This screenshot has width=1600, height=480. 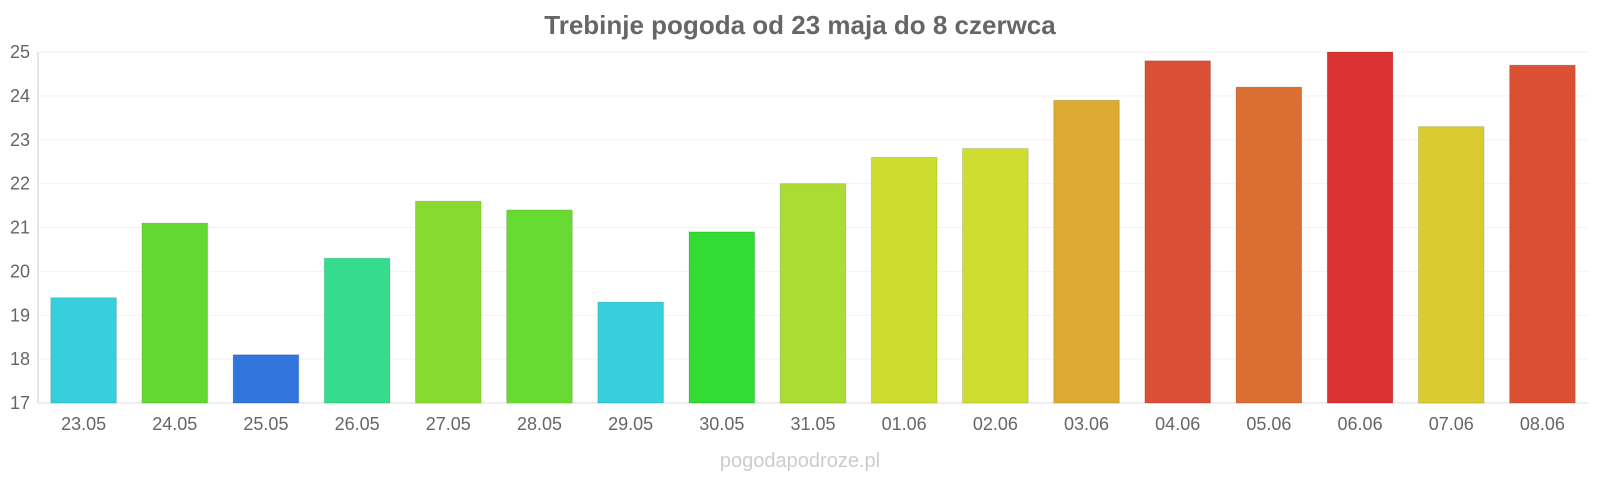 What do you see at coordinates (1086, 424) in the screenshot?
I see `x-tick-label: 03.06` at bounding box center [1086, 424].